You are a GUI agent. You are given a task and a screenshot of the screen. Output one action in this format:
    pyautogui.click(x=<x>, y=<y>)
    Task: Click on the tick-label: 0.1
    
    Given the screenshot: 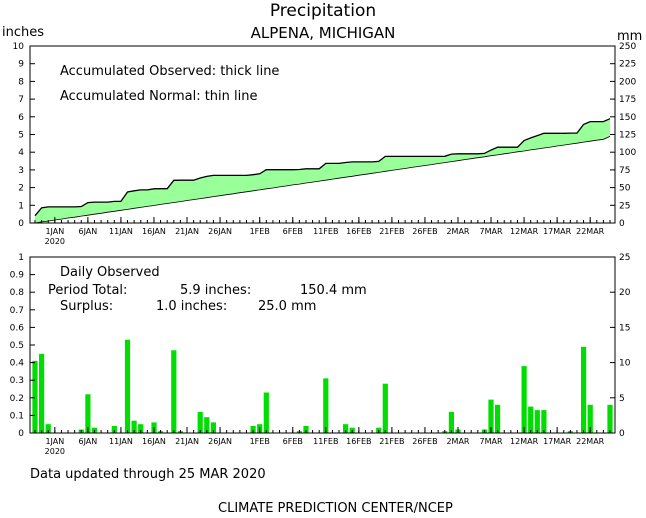 What is the action you would take?
    pyautogui.click(x=17, y=416)
    